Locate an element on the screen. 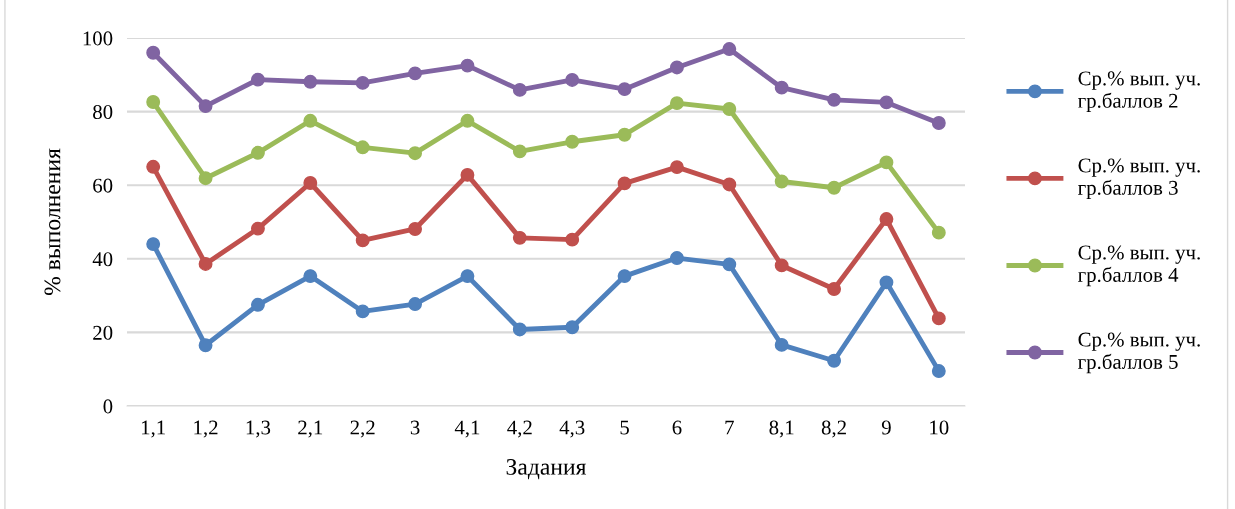 The image size is (1235, 509). x-tick-label: 8,2 is located at coordinates (833, 429).